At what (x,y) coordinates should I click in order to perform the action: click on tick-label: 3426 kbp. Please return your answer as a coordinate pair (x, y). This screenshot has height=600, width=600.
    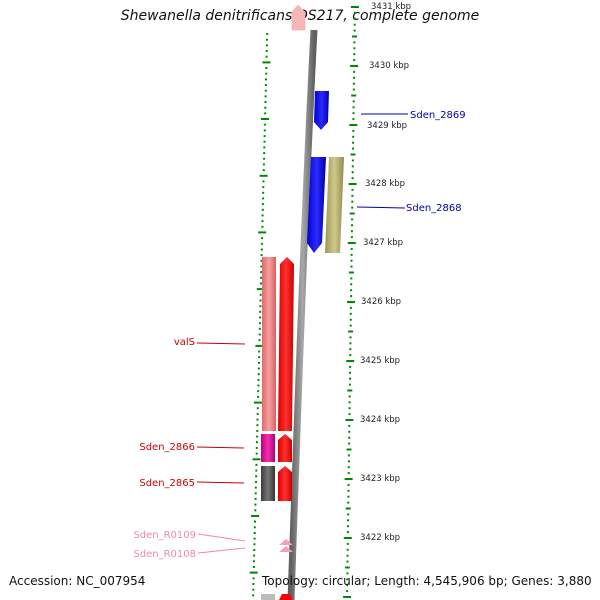
    Looking at the image, I should click on (381, 302).